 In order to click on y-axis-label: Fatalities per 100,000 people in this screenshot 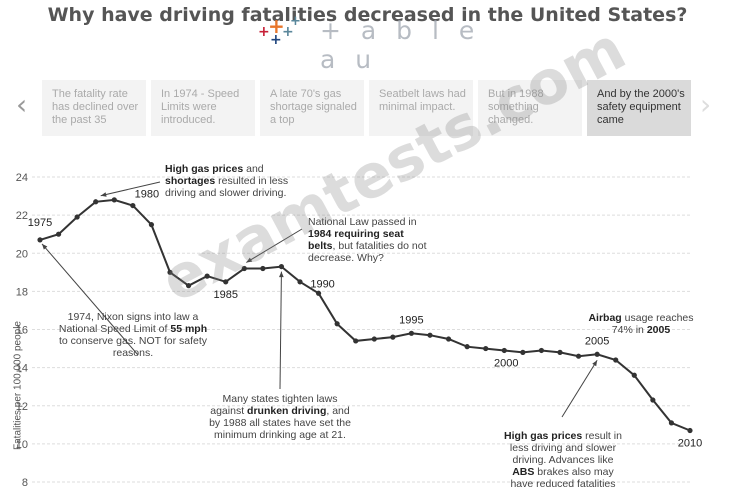, I will do `click(18, 385)`.